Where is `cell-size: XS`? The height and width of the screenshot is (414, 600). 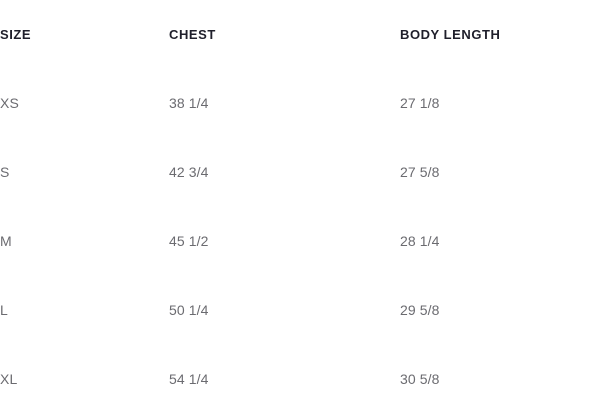 cell-size: XS is located at coordinates (9, 103).